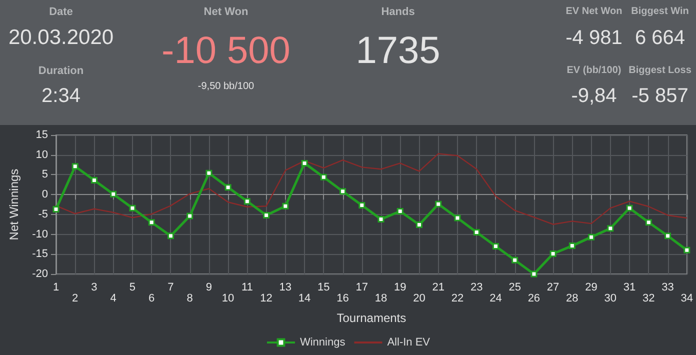 The width and height of the screenshot is (696, 355). What do you see at coordinates (594, 38) in the screenshot?
I see `text: -4 981` at bounding box center [594, 38].